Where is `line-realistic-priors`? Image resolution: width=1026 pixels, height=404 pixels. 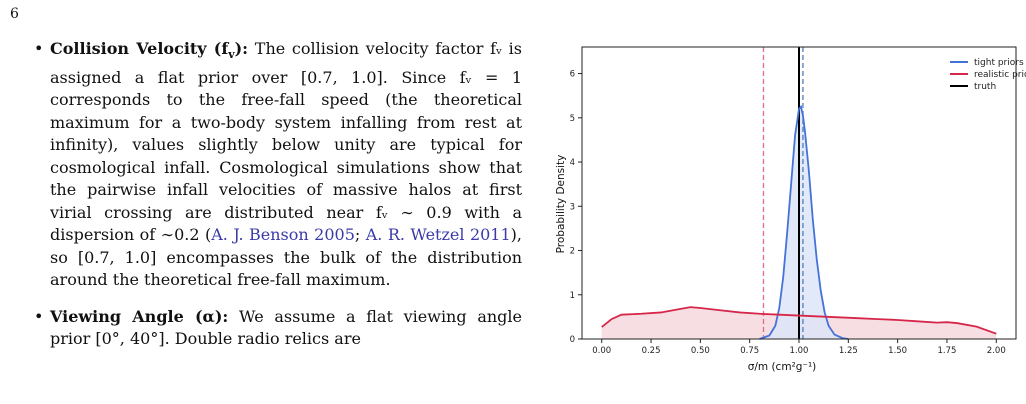 line-realistic-priors is located at coordinates (799, 320).